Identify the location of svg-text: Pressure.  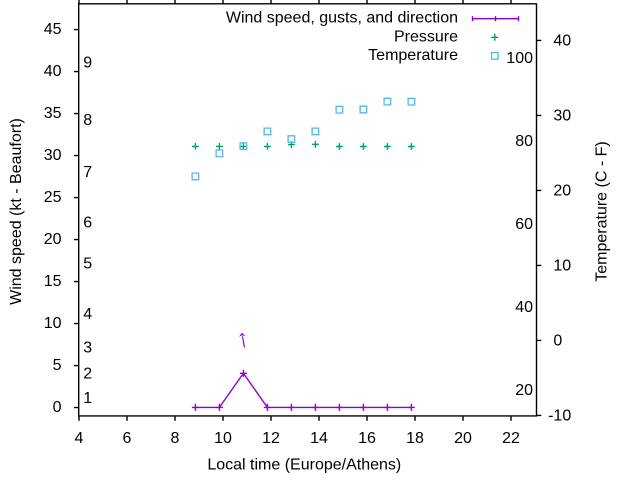
(426, 37).